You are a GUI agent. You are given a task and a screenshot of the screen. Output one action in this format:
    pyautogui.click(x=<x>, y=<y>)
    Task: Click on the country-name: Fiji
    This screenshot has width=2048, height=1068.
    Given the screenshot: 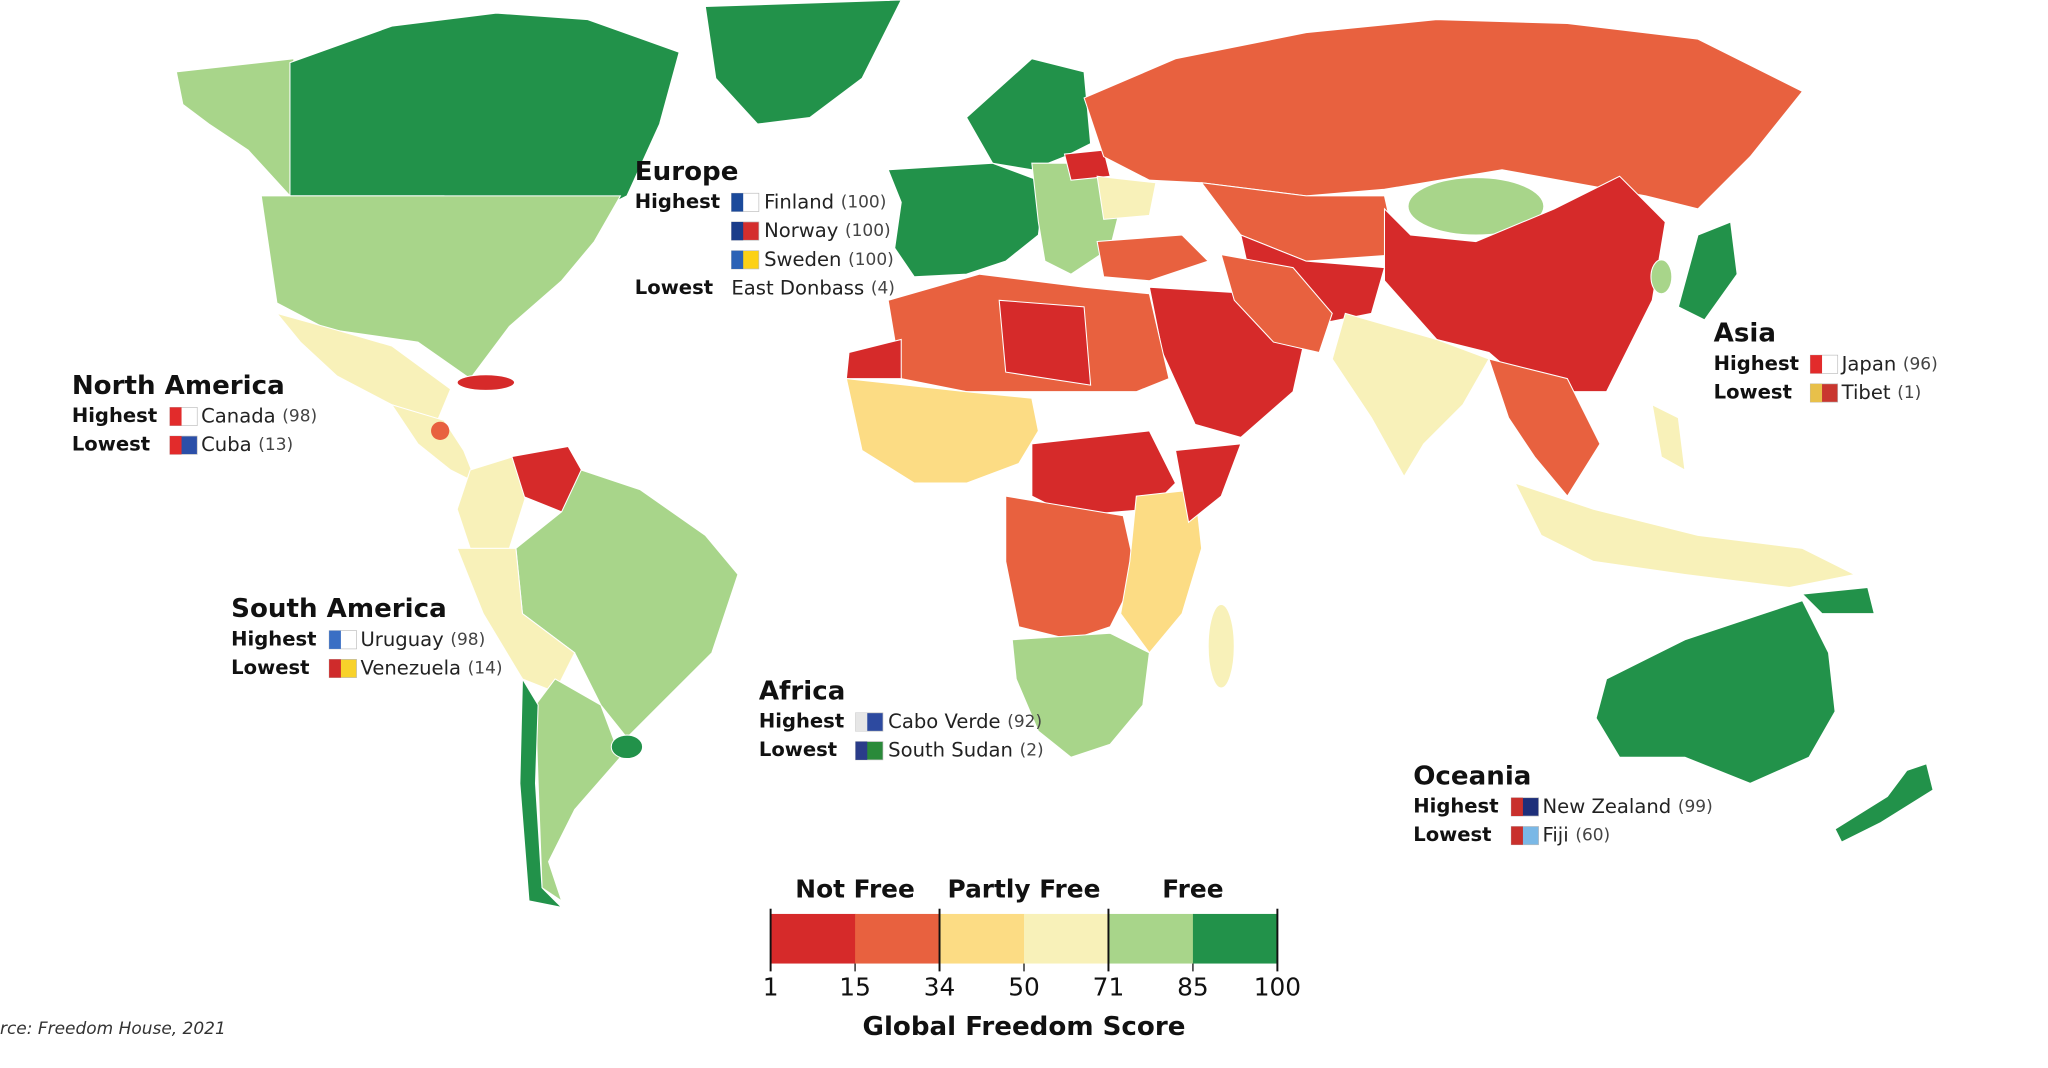 What is the action you would take?
    pyautogui.click(x=1556, y=834)
    